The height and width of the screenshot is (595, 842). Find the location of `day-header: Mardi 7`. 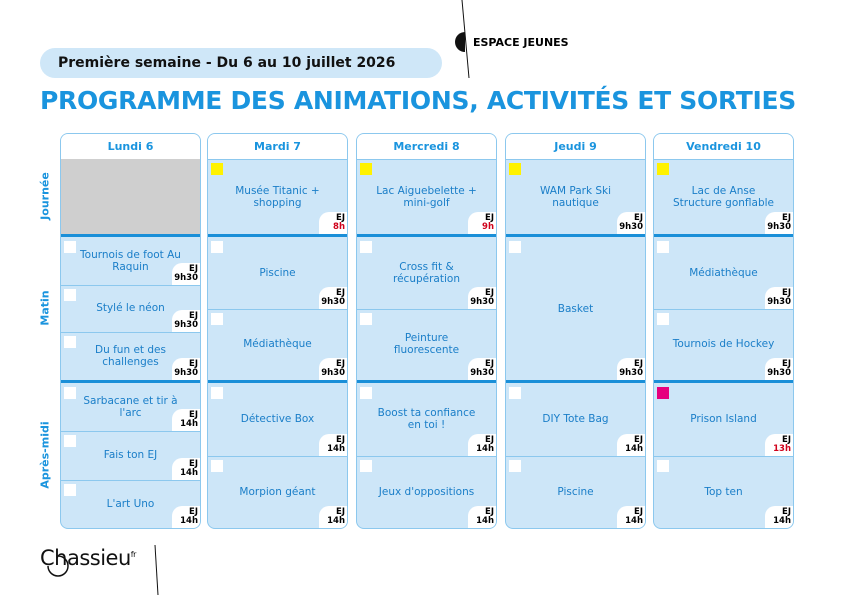

day-header: Mardi 7 is located at coordinates (277, 147).